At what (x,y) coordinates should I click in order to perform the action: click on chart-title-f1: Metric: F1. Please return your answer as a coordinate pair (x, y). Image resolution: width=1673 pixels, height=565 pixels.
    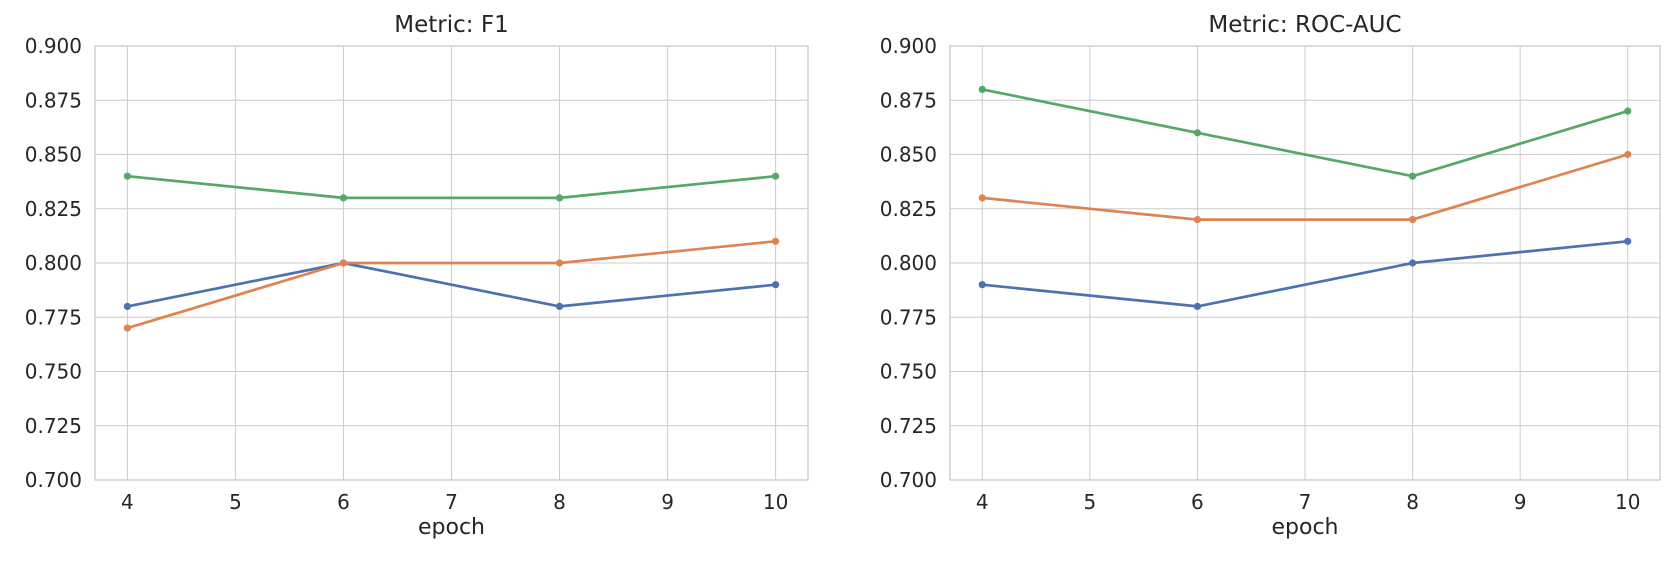
    Looking at the image, I should click on (451, 25).